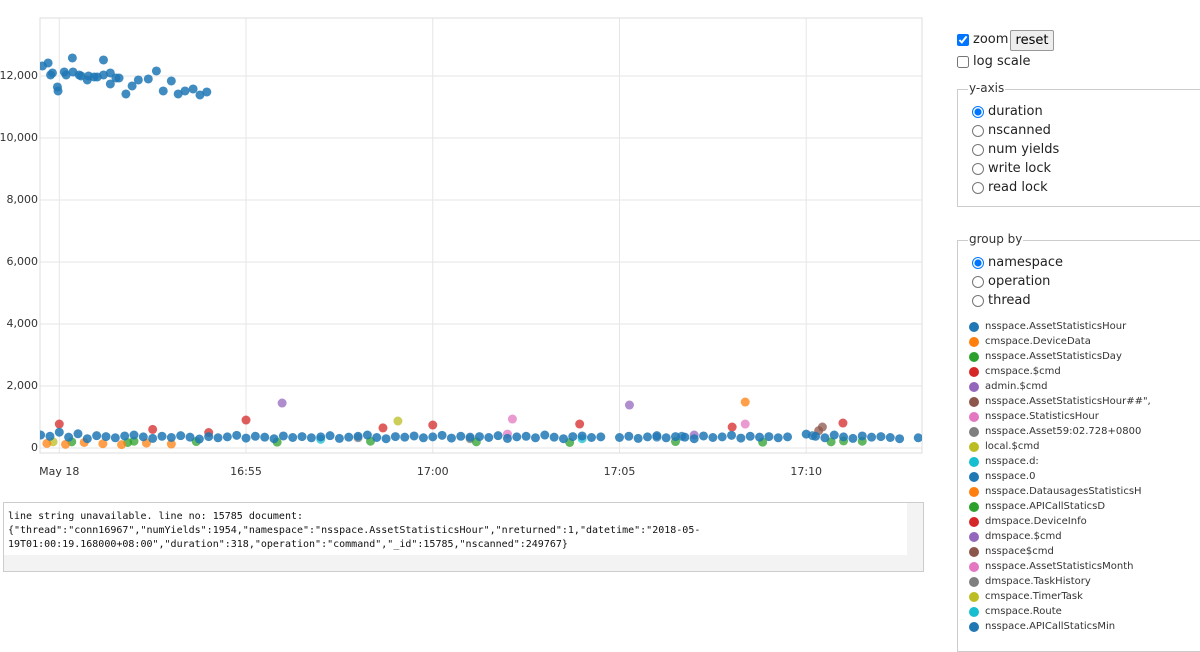 The width and height of the screenshot is (1200, 652). I want to click on y-tick-label: 0, so click(34, 447).